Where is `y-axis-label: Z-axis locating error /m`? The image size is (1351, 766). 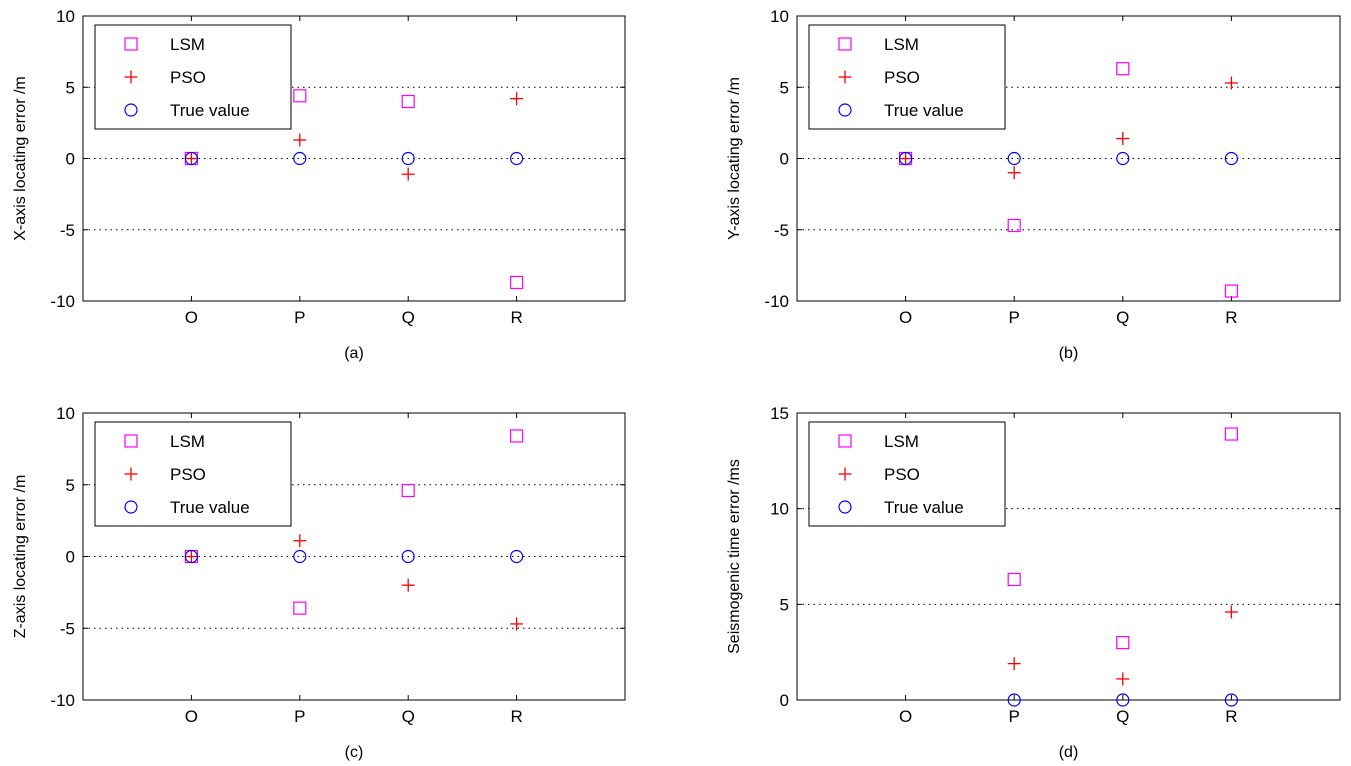 y-axis-label: Z-axis locating error /m is located at coordinates (20, 557).